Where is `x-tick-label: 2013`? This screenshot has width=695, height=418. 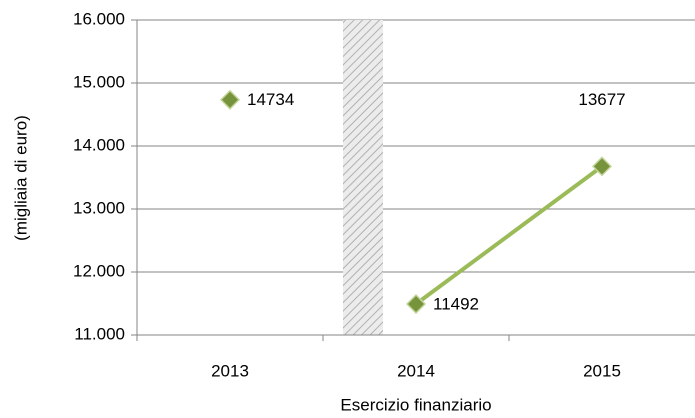
x-tick-label: 2013 is located at coordinates (230, 370).